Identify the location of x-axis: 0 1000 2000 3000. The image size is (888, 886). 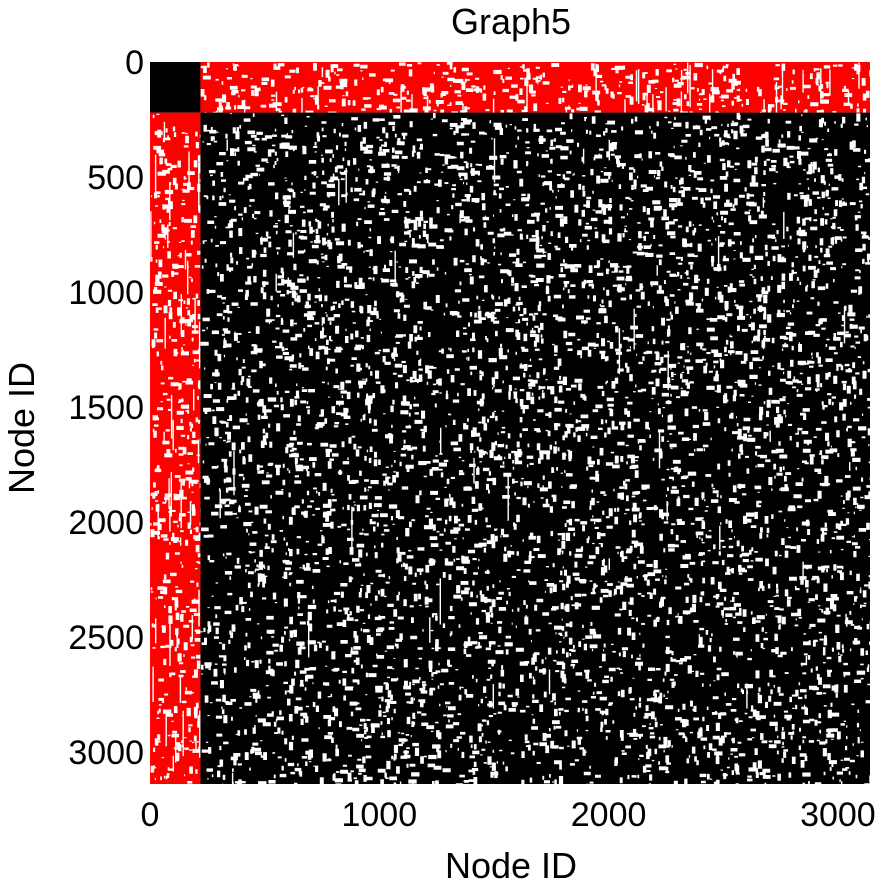
(508, 815).